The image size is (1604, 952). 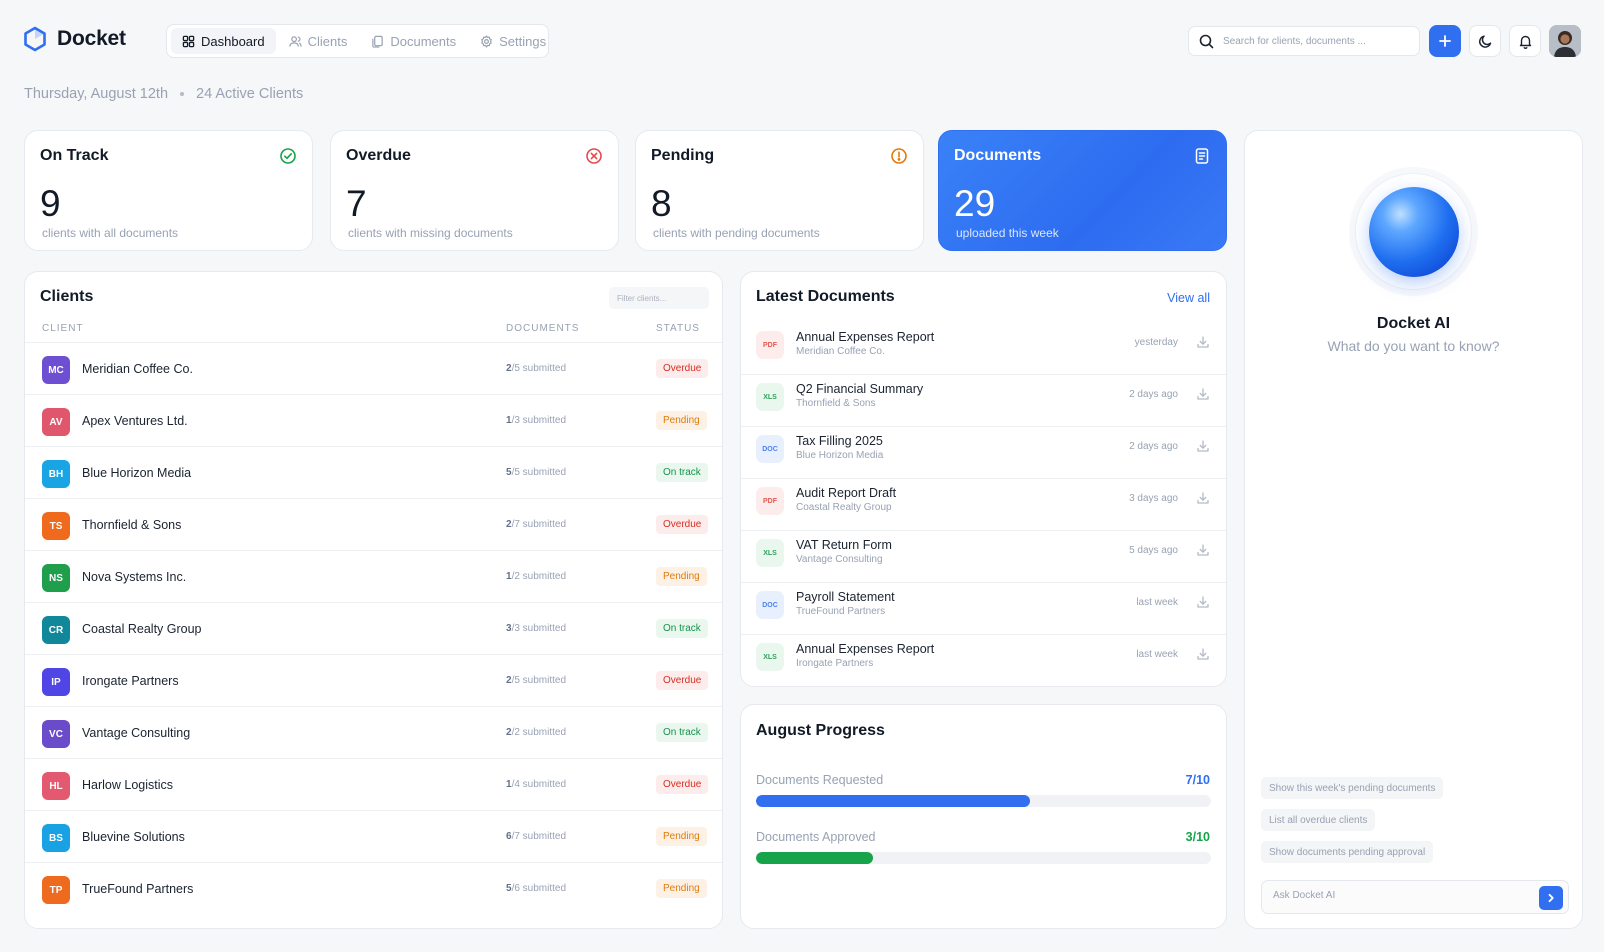 I want to click on logo: Docket, so click(x=74, y=39).